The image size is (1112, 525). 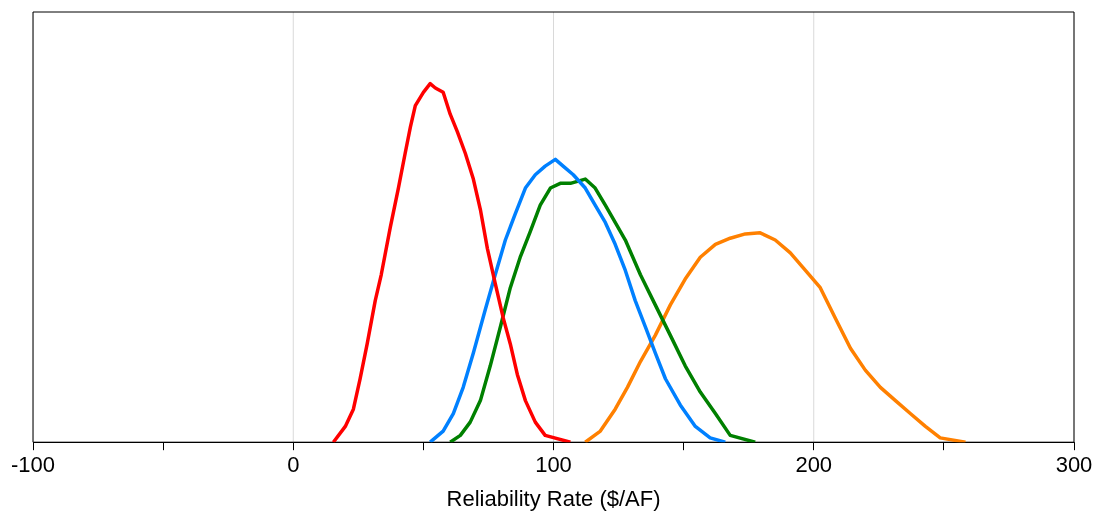 I want to click on x-tick-label: -100, so click(x=33, y=465).